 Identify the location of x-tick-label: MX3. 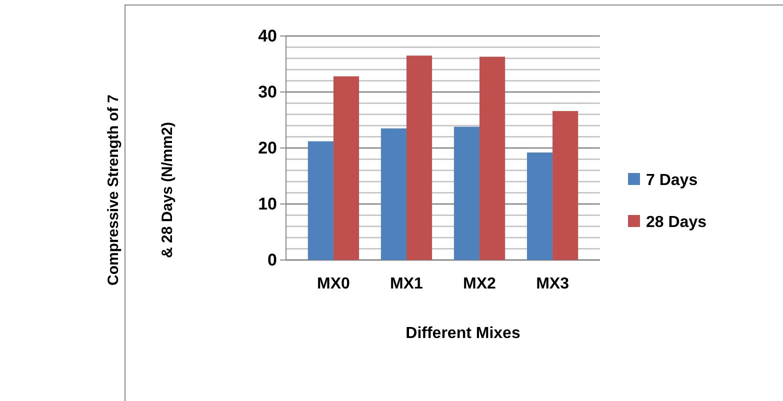
(553, 284).